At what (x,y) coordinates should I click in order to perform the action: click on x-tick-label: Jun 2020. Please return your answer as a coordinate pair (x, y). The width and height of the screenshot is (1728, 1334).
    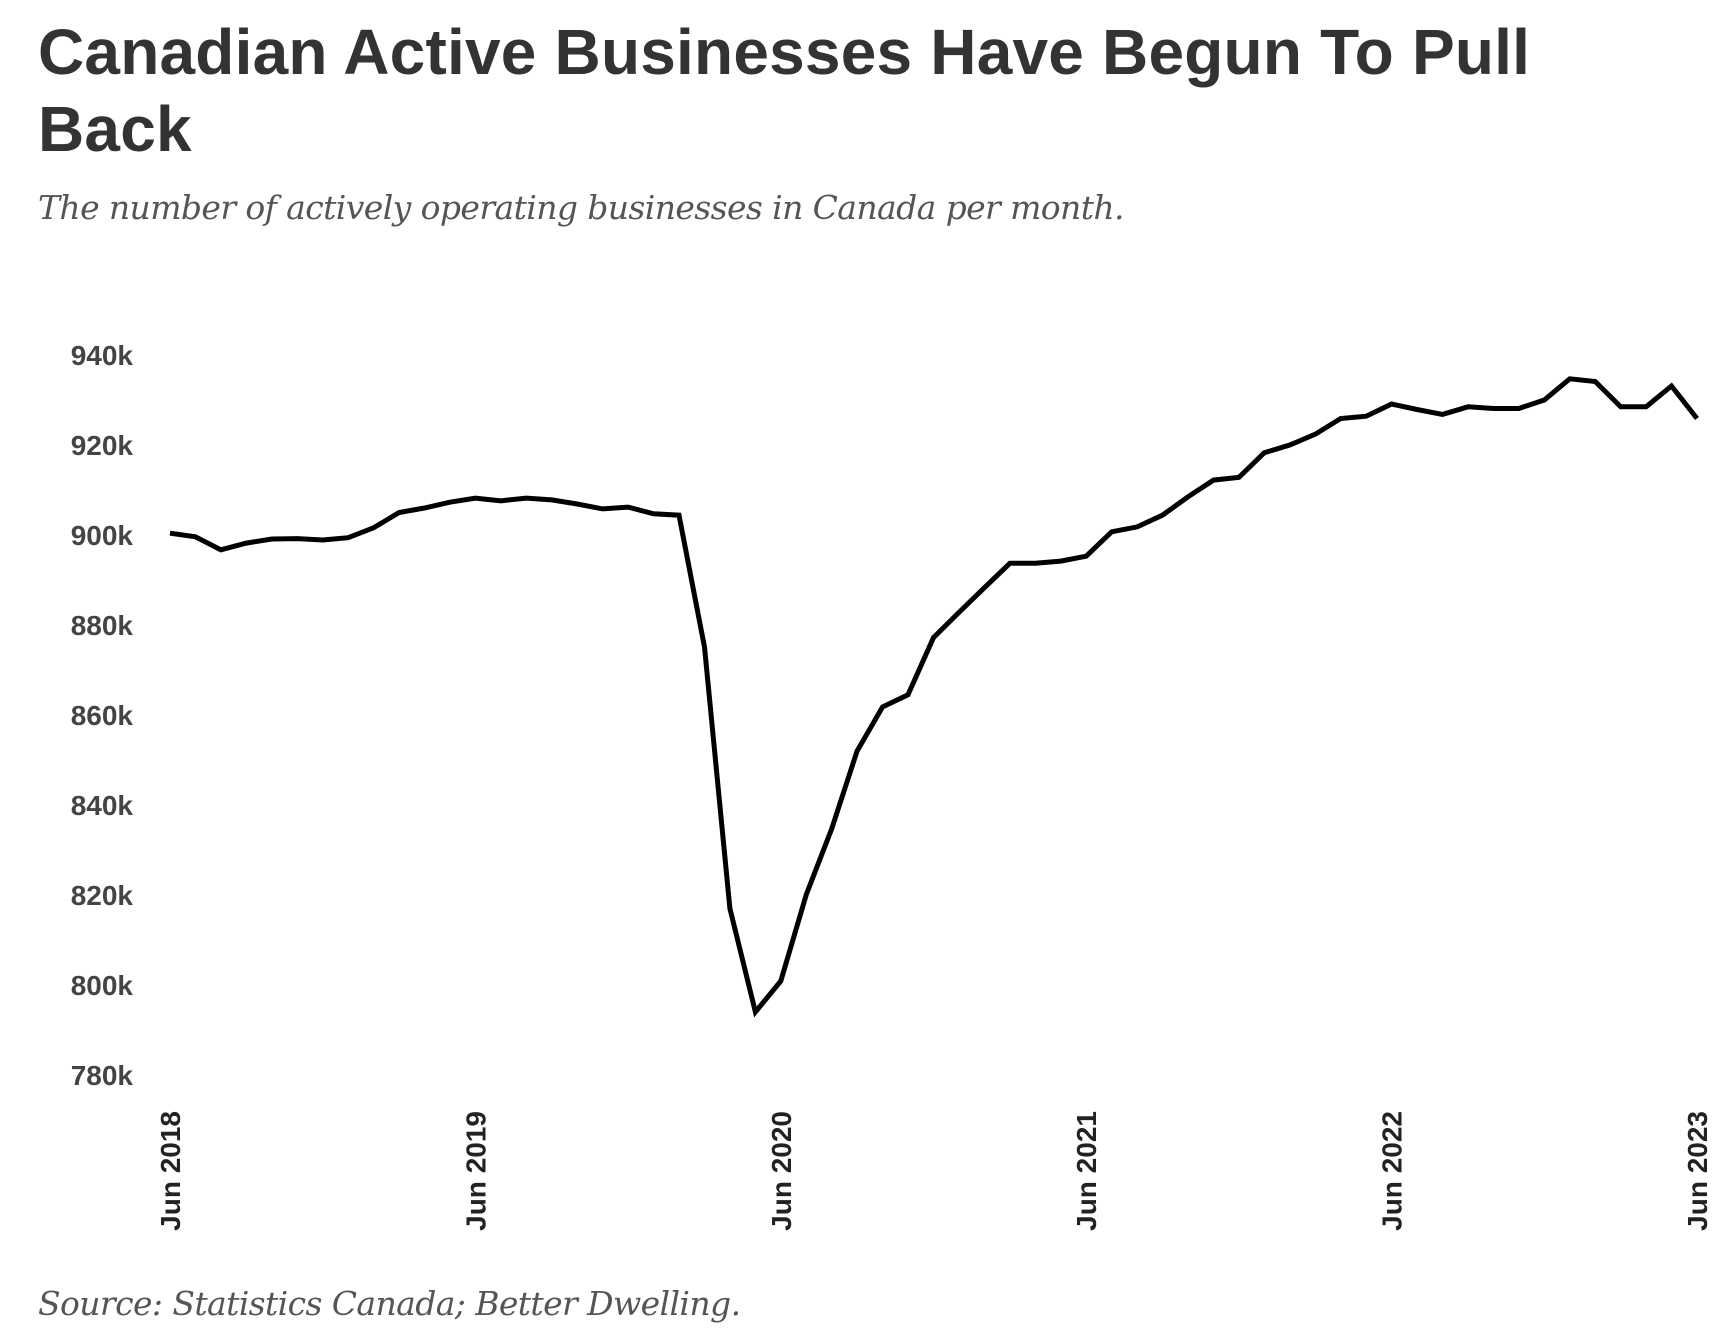
    Looking at the image, I should click on (781, 1171).